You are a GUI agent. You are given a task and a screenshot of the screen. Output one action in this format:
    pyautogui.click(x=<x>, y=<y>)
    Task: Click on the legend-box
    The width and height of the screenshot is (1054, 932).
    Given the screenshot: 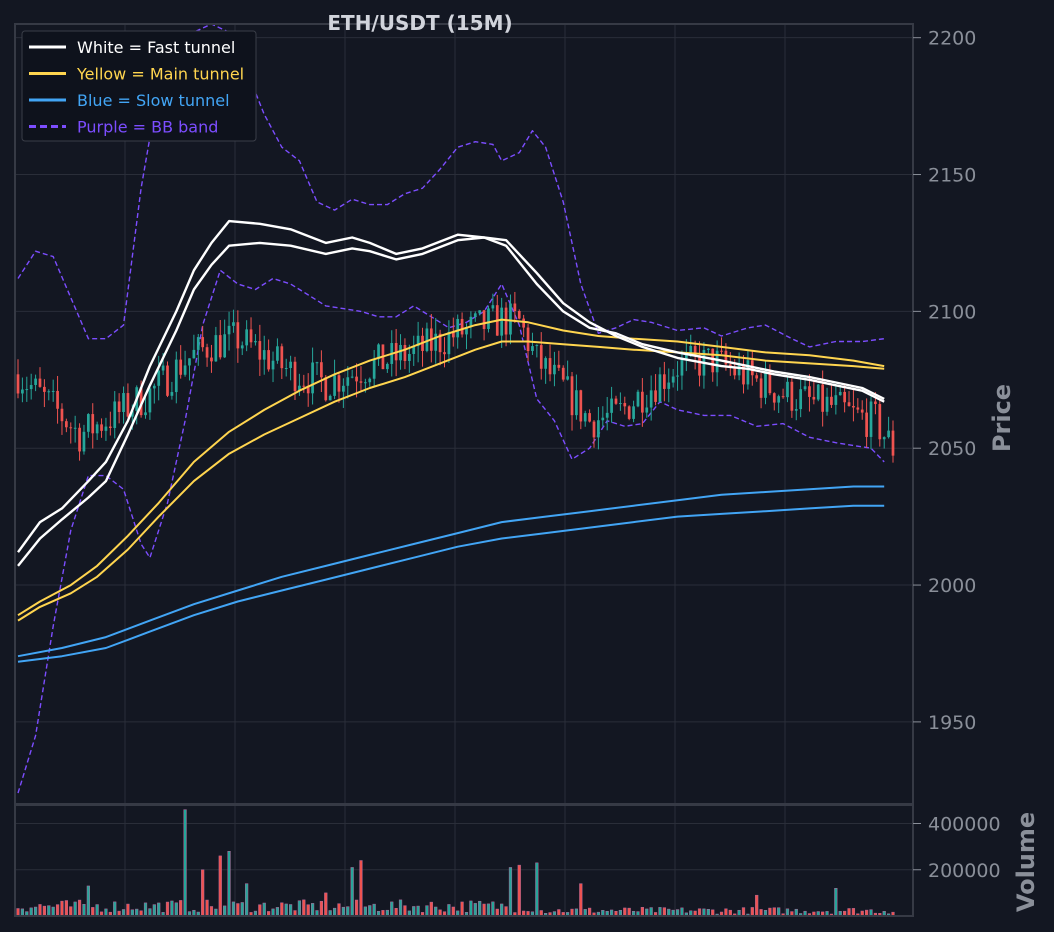 What is the action you would take?
    pyautogui.click(x=139, y=86)
    